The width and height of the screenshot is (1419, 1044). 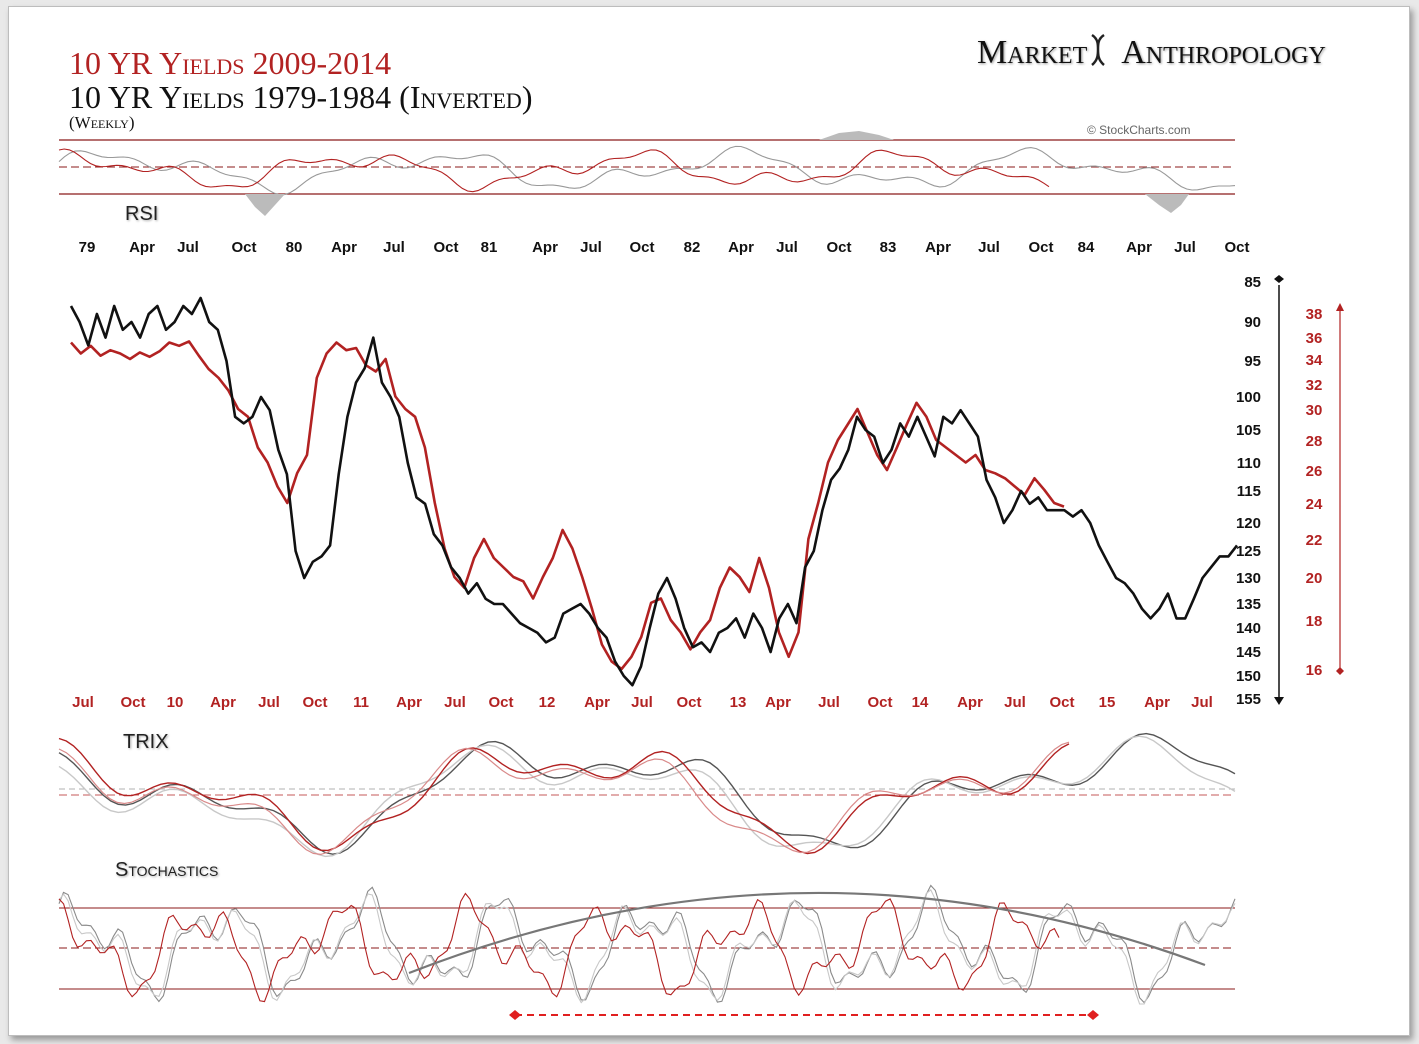 What do you see at coordinates (1086, 247) in the screenshot?
I see `top-axis-label: 84` at bounding box center [1086, 247].